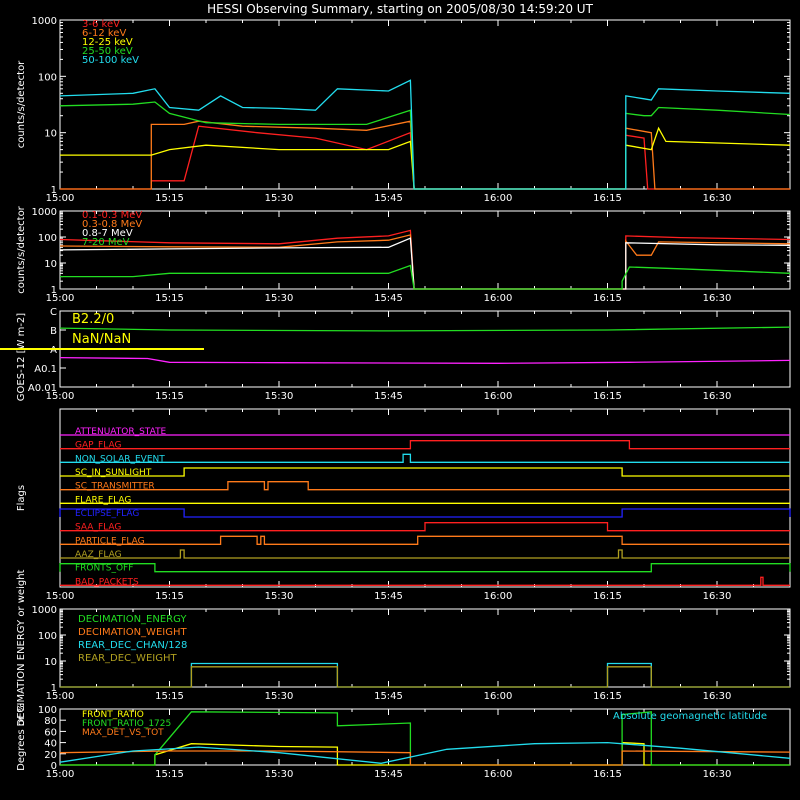 This screenshot has height=800, width=800. What do you see at coordinates (50, 732) in the screenshot?
I see `y-tick-label: 60` at bounding box center [50, 732].